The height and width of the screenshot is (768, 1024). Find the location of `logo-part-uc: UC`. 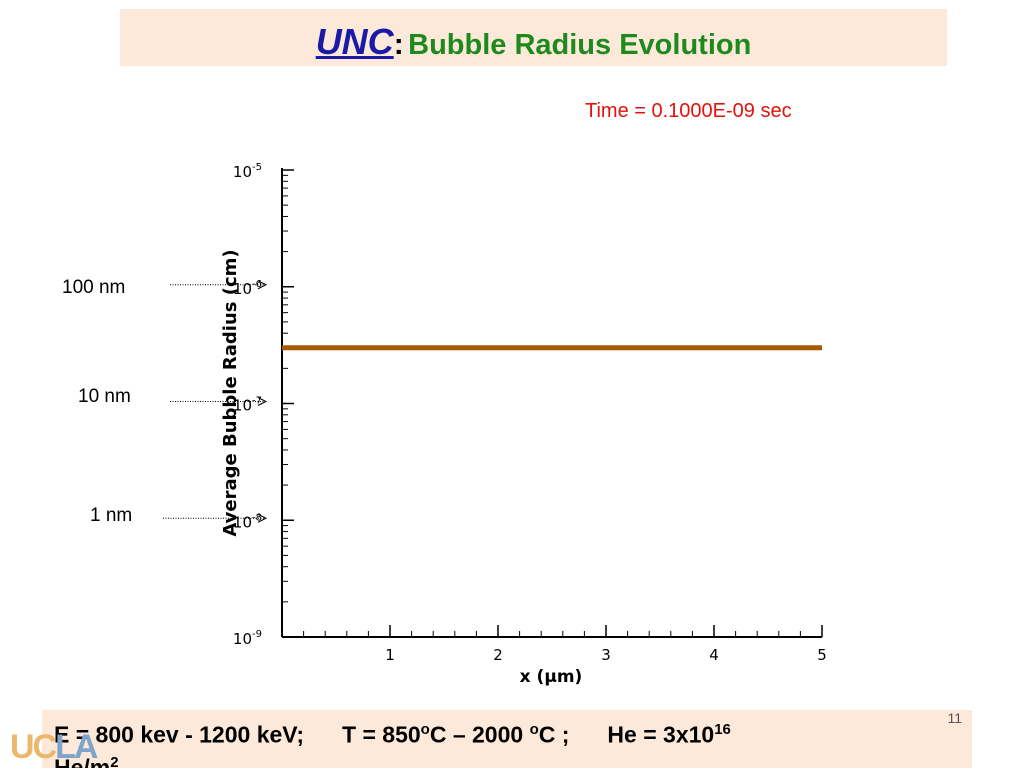

logo-part-uc: UC is located at coordinates (33, 747).